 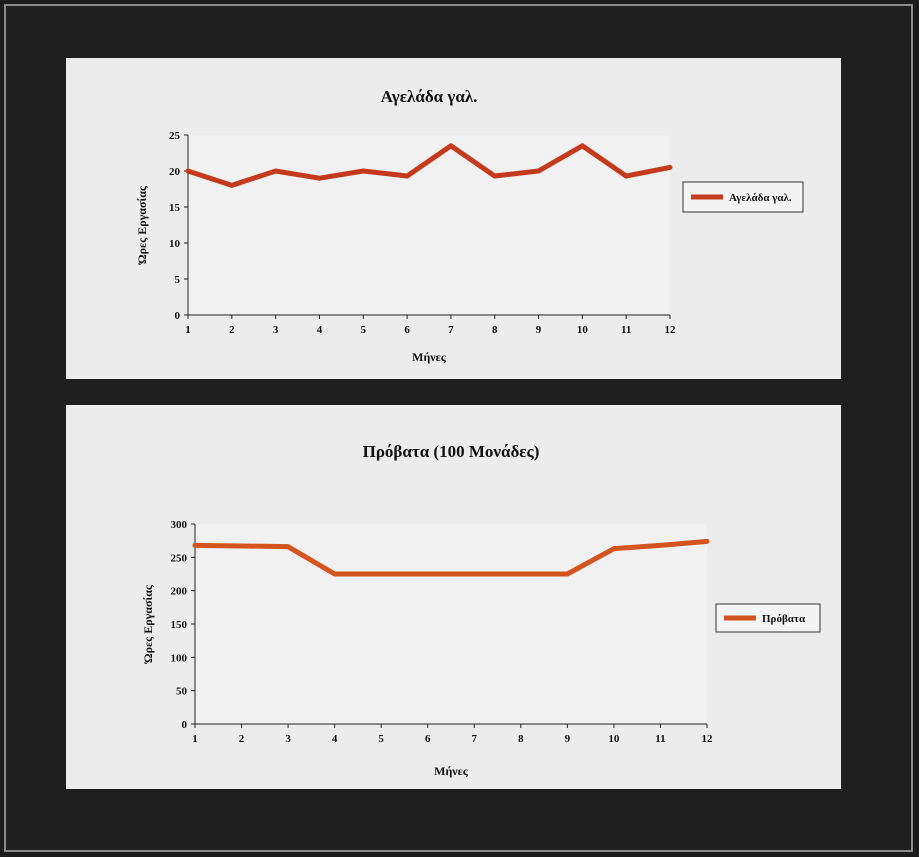 What do you see at coordinates (320, 330) in the screenshot?
I see `chart1-x-tick-label: 4` at bounding box center [320, 330].